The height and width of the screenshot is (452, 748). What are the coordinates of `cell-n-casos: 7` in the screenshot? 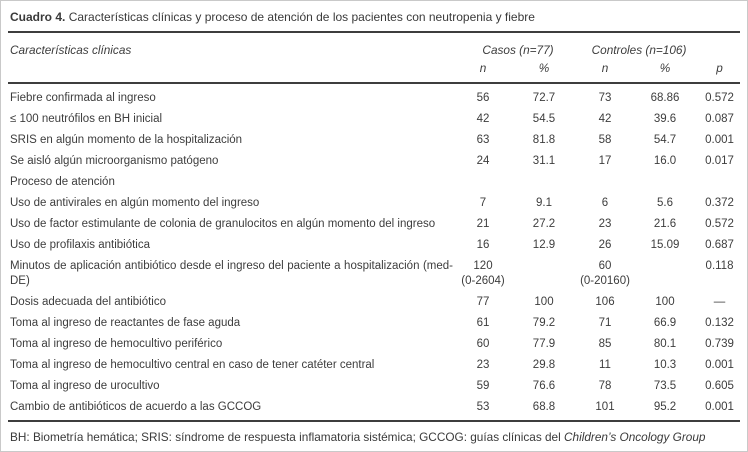 It's located at (483, 203).